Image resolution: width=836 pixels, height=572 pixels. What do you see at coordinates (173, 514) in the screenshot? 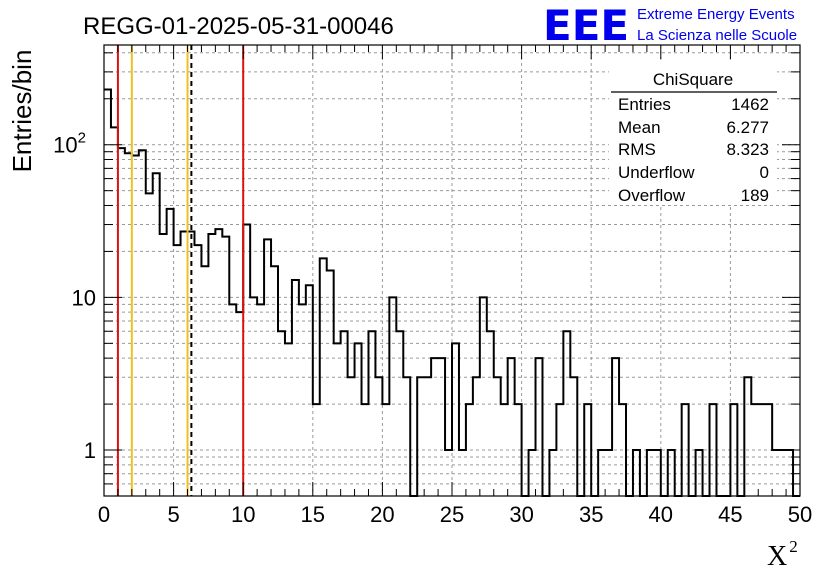
I see `x-tick-label: 5` at bounding box center [173, 514].